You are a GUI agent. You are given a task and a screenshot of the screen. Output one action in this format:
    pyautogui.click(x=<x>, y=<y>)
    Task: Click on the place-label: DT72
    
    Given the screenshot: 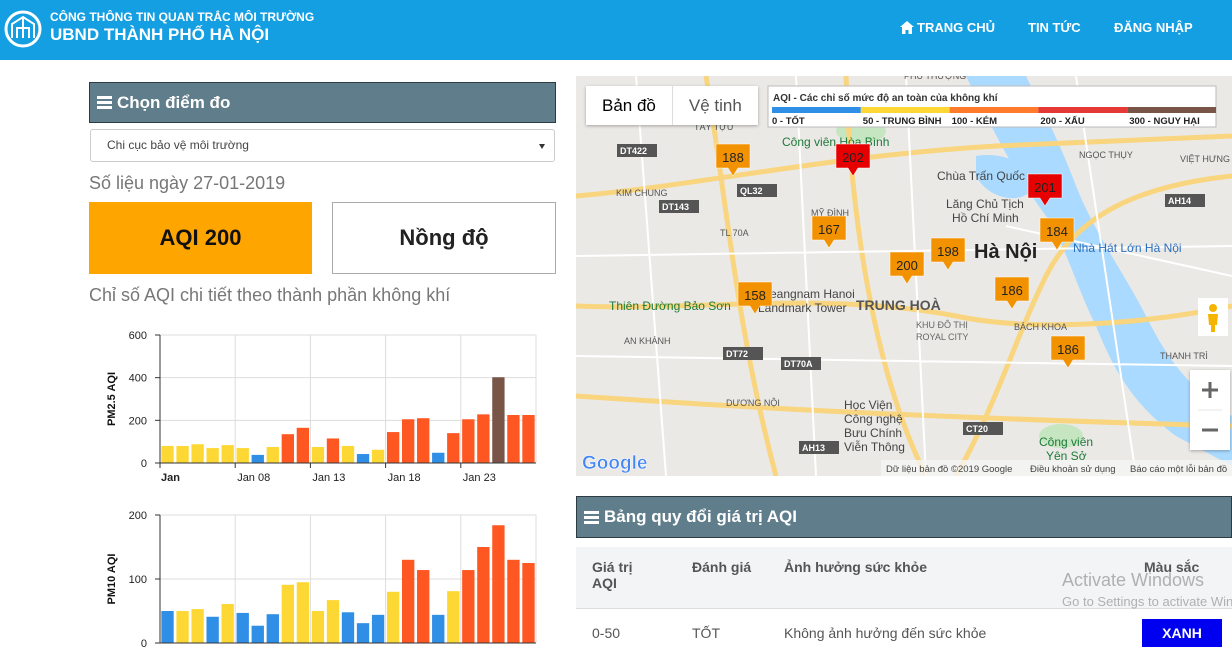 What is the action you would take?
    pyautogui.click(x=737, y=354)
    